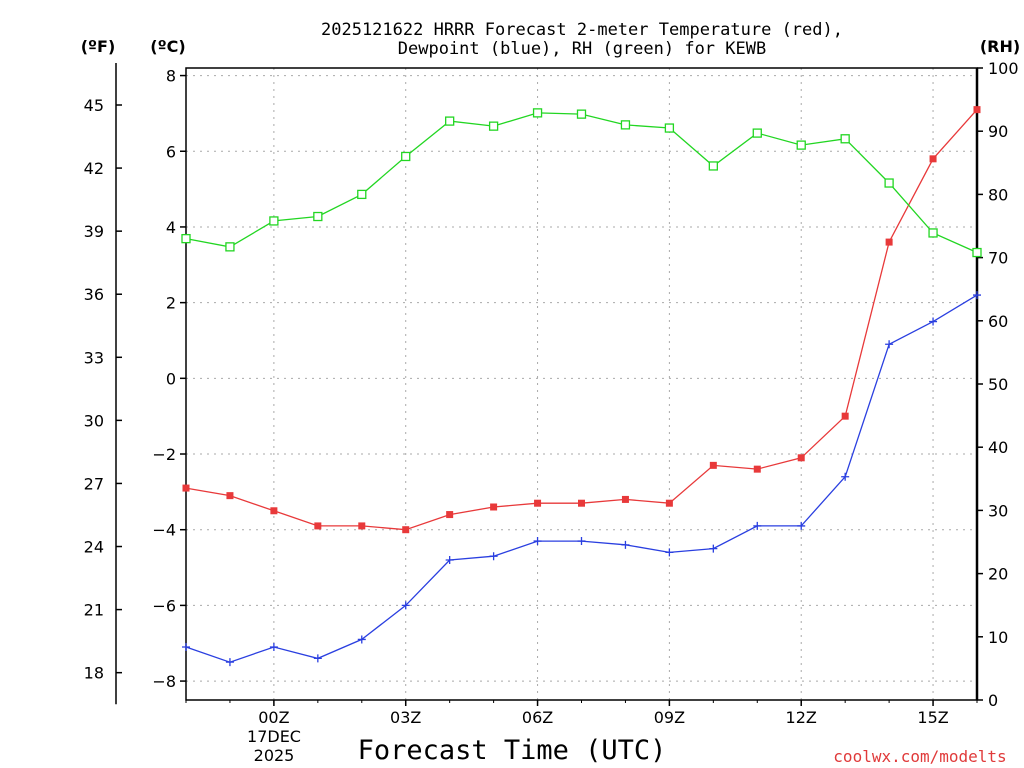  I want to click on rh-tick-label: 60, so click(998, 321).